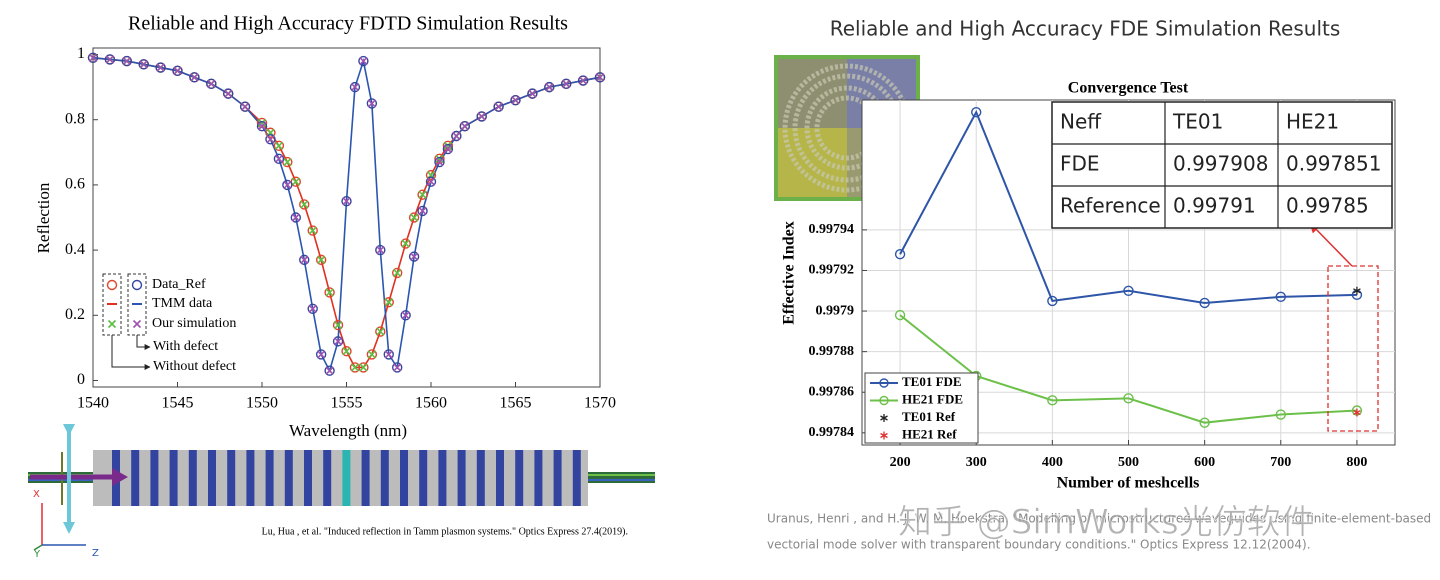 The width and height of the screenshot is (1440, 580). Describe the element at coordinates (36, 494) in the screenshot. I see `axis-name: X` at that location.